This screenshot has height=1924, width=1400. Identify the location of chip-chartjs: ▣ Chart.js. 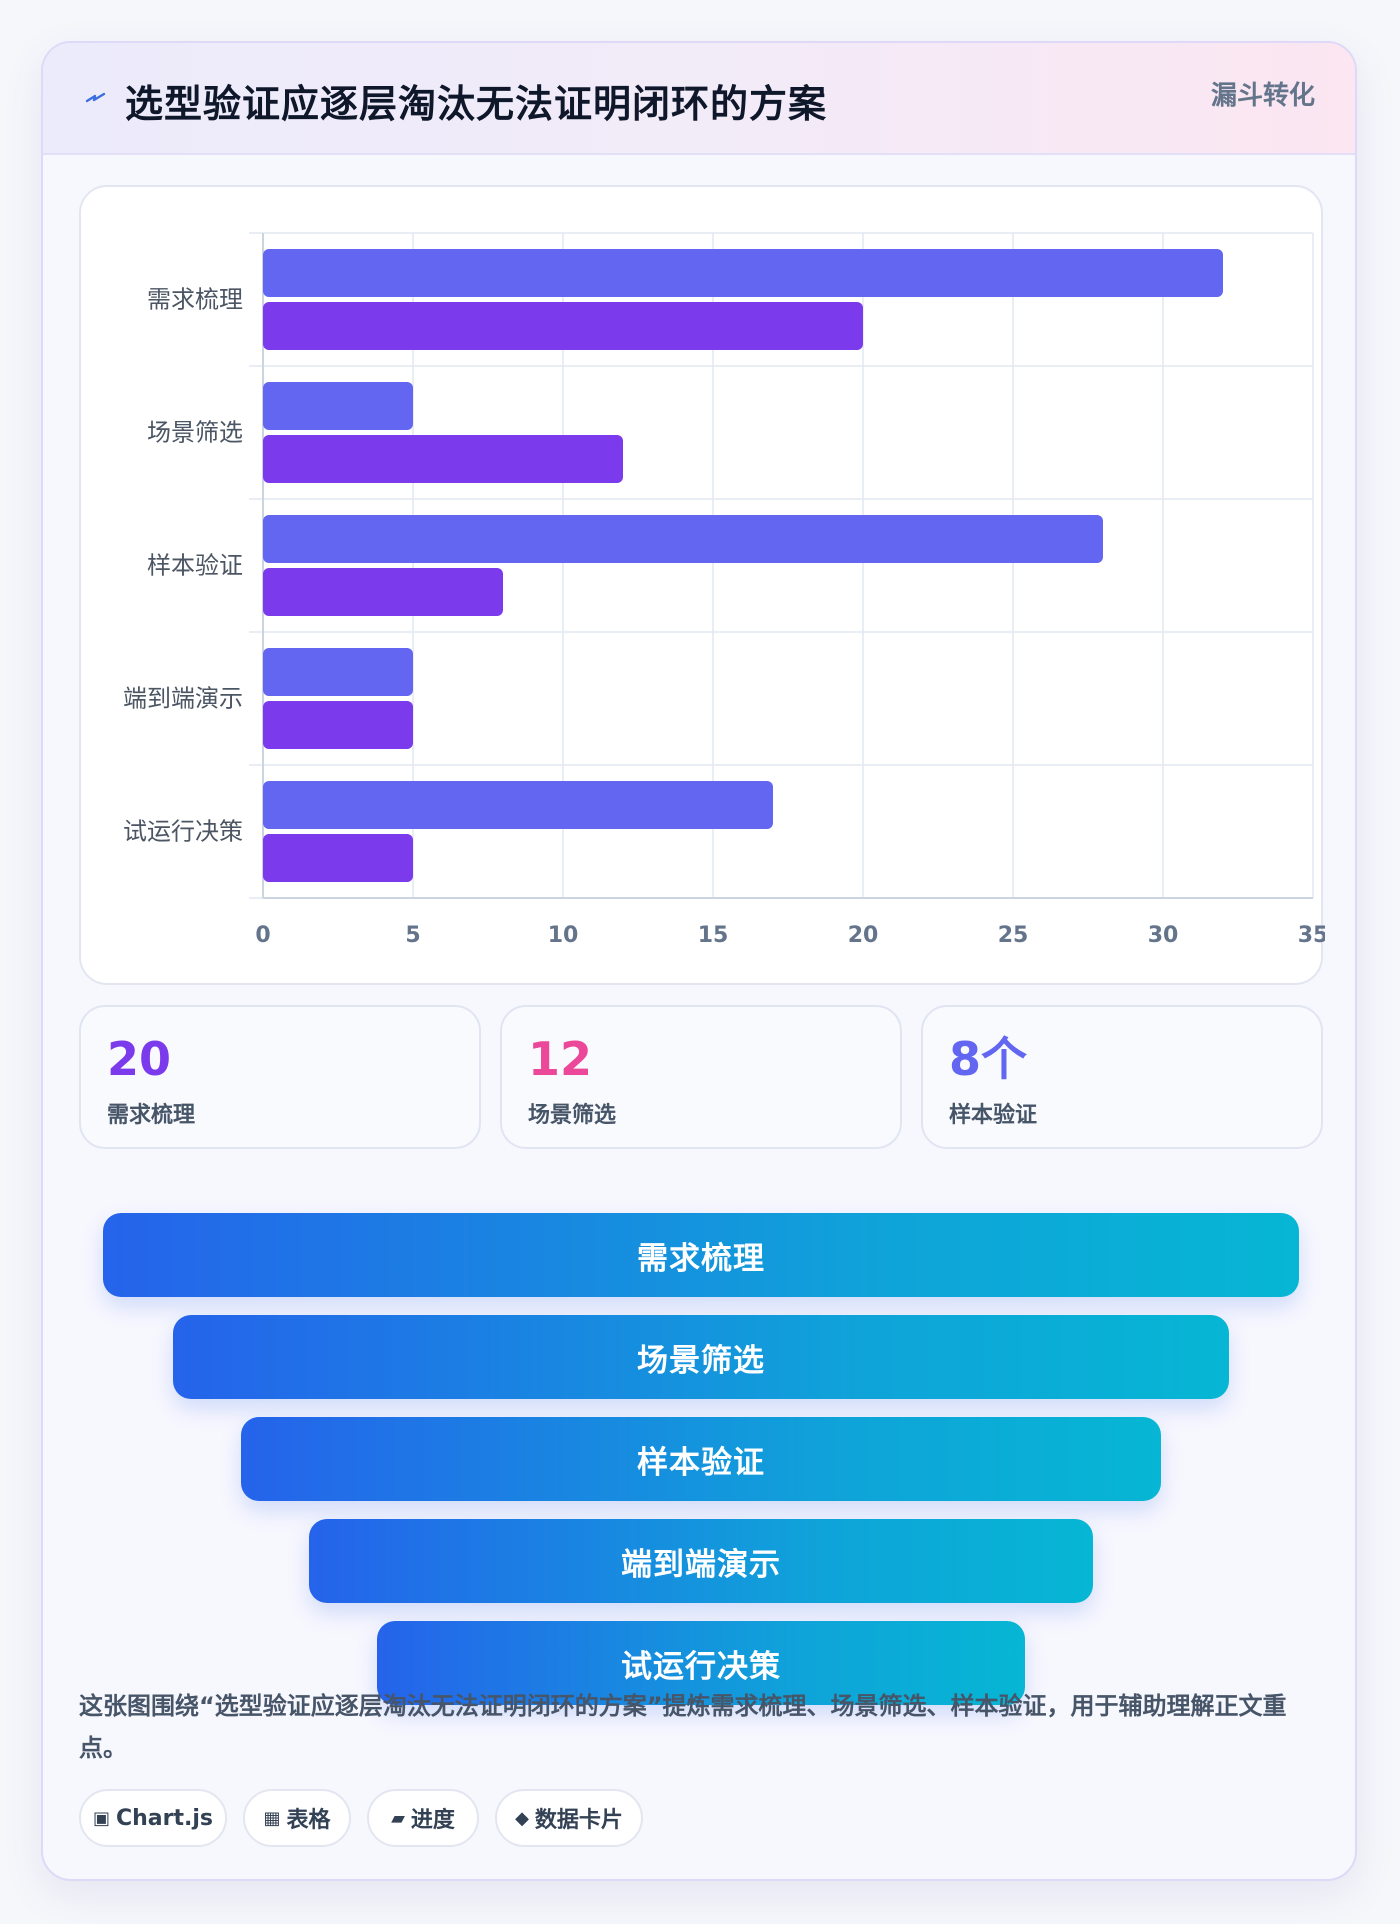
(153, 1818).